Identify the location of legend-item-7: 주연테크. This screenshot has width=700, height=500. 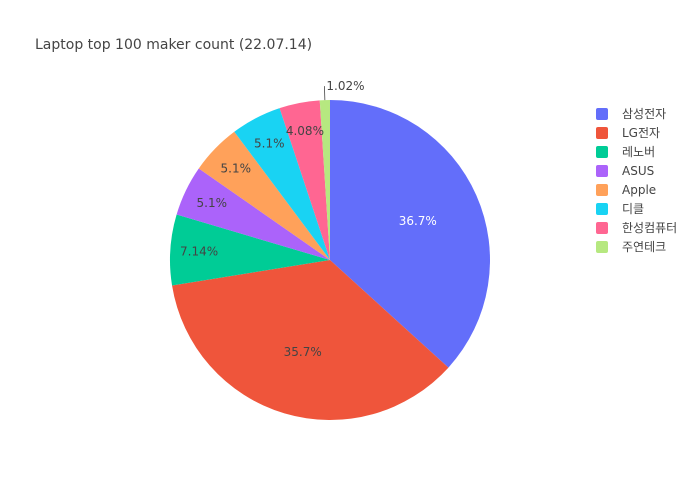
(636, 246).